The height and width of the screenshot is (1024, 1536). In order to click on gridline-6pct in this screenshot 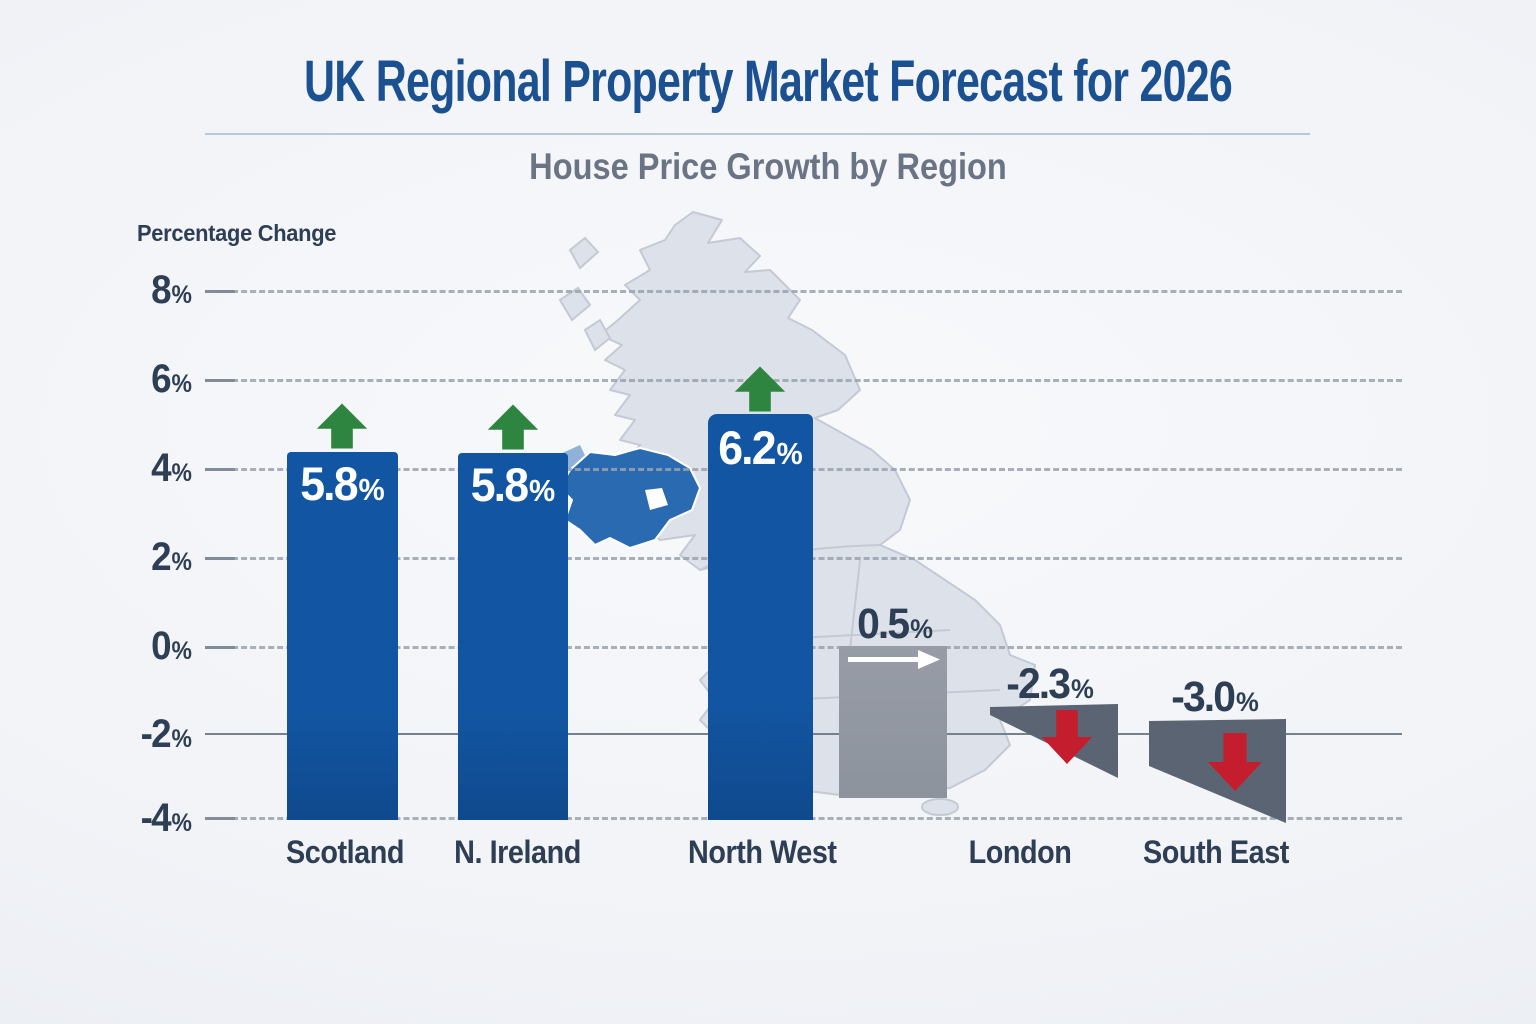, I will do `click(803, 380)`.